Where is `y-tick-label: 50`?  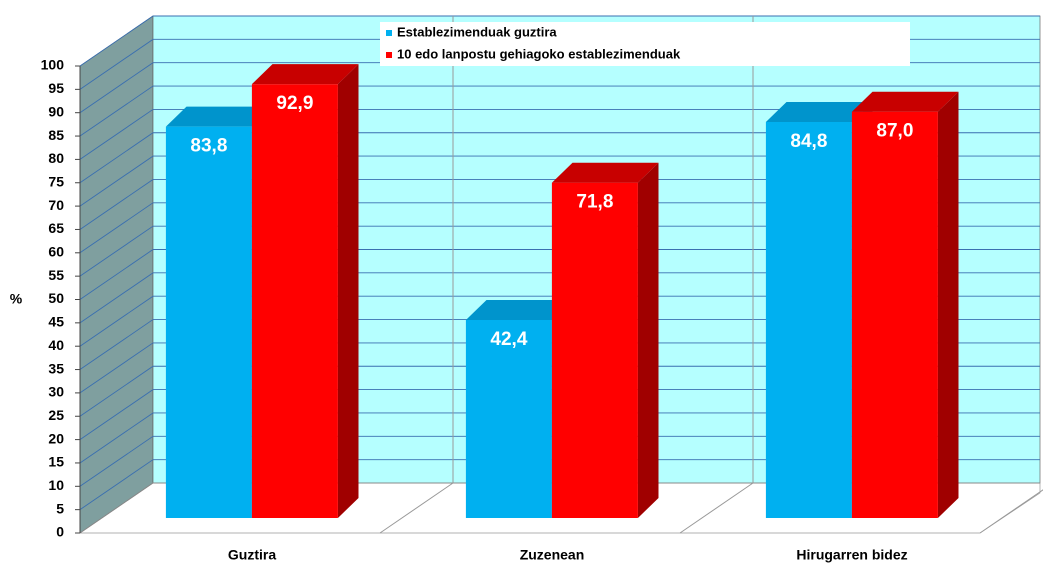 y-tick-label: 50 is located at coordinates (56, 298).